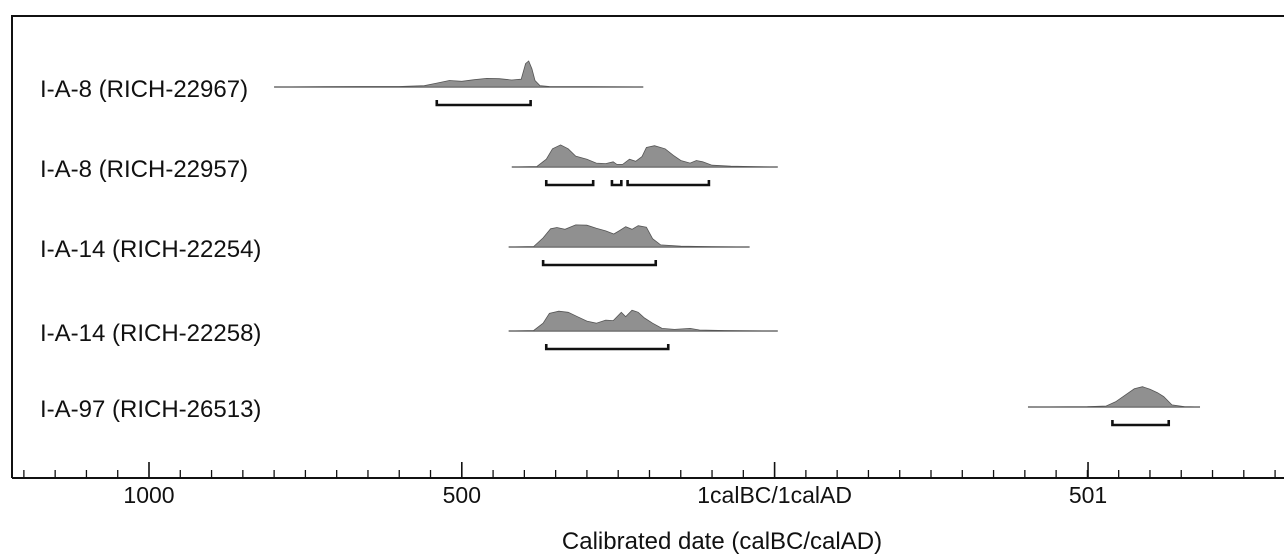 This screenshot has height=560, width=1284. I want to click on sample-label: I-A-97 (RICH-26513), so click(150, 409).